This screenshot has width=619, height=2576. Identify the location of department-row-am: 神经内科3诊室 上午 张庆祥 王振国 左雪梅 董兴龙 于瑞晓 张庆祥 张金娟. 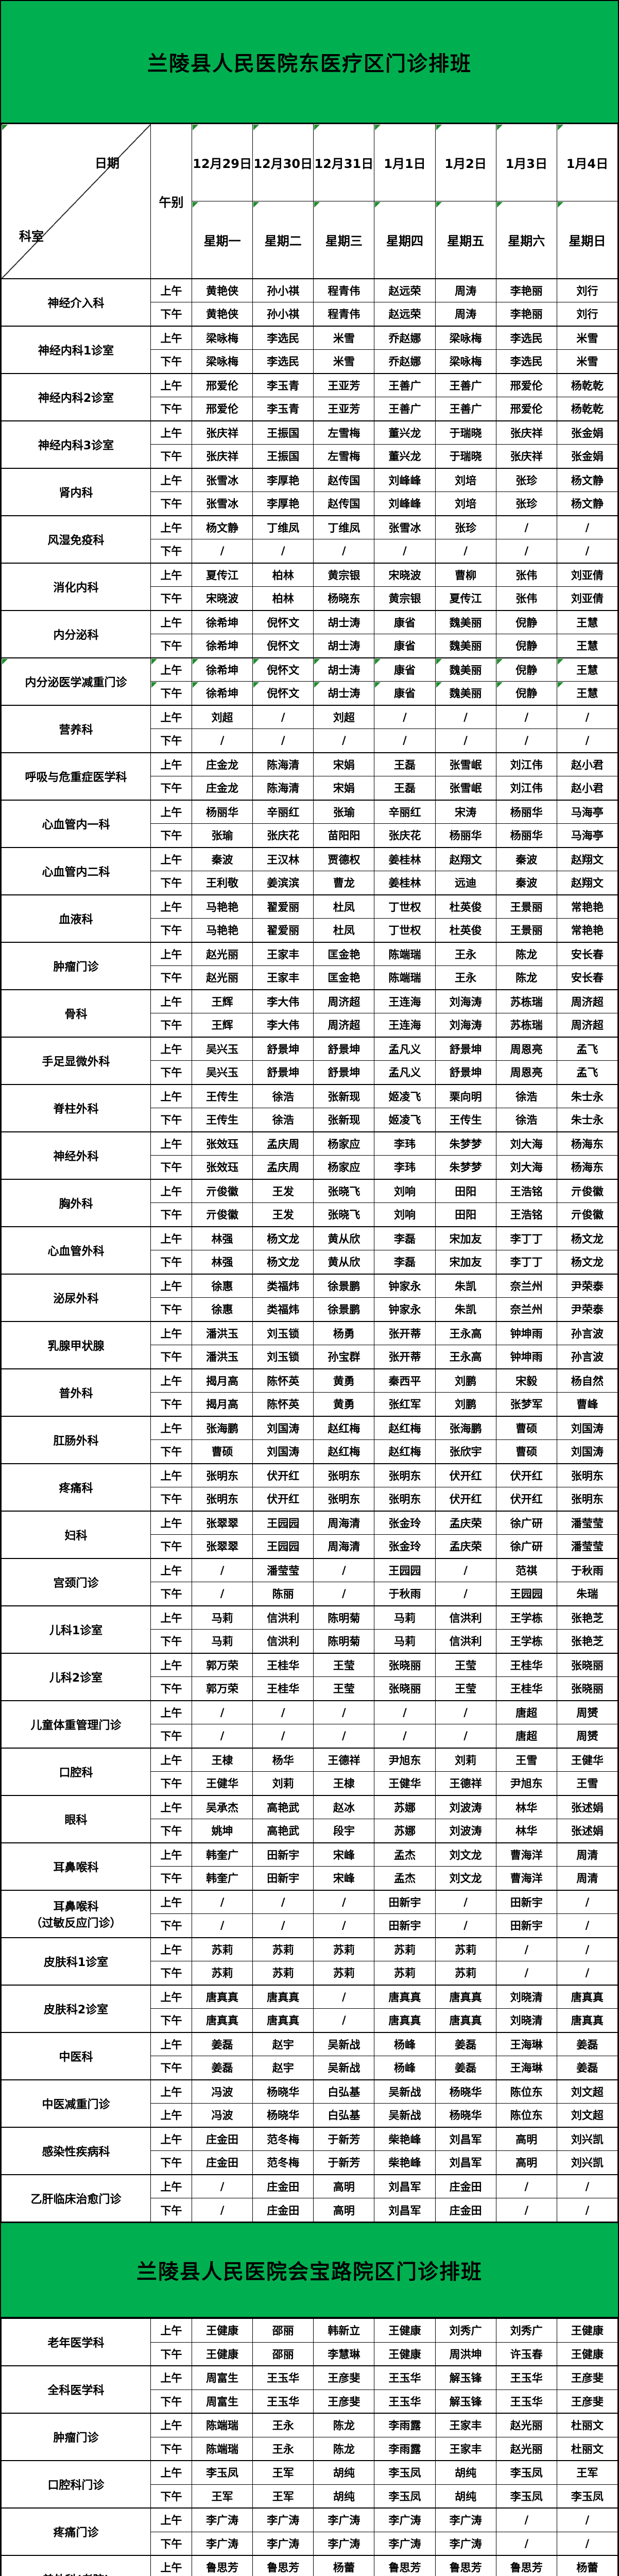
(309, 444).